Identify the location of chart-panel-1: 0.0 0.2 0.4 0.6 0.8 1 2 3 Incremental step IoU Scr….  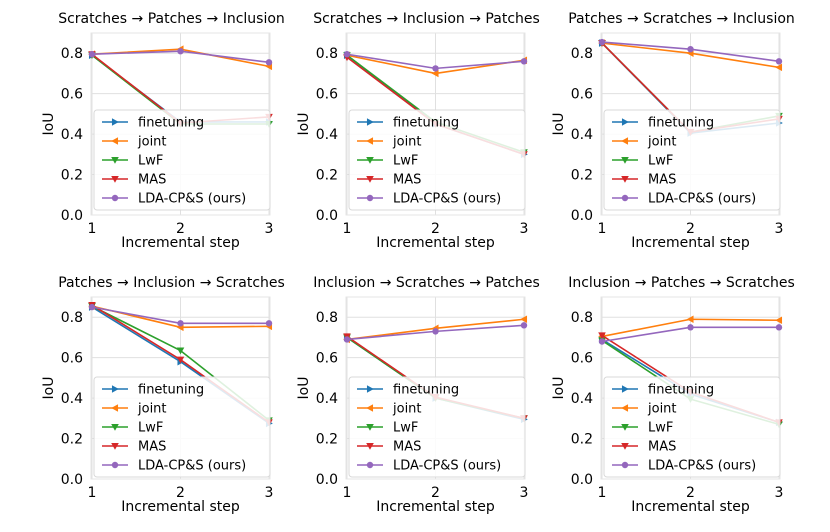
(163, 131).